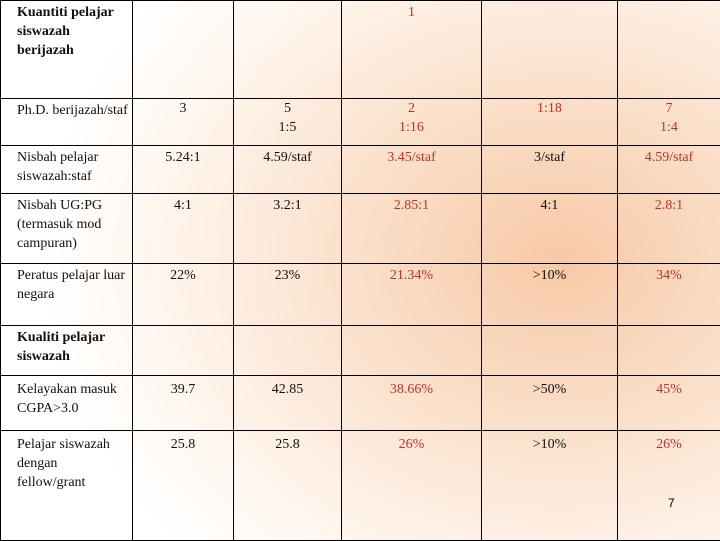  I want to click on table-cell: 23%, so click(288, 295).